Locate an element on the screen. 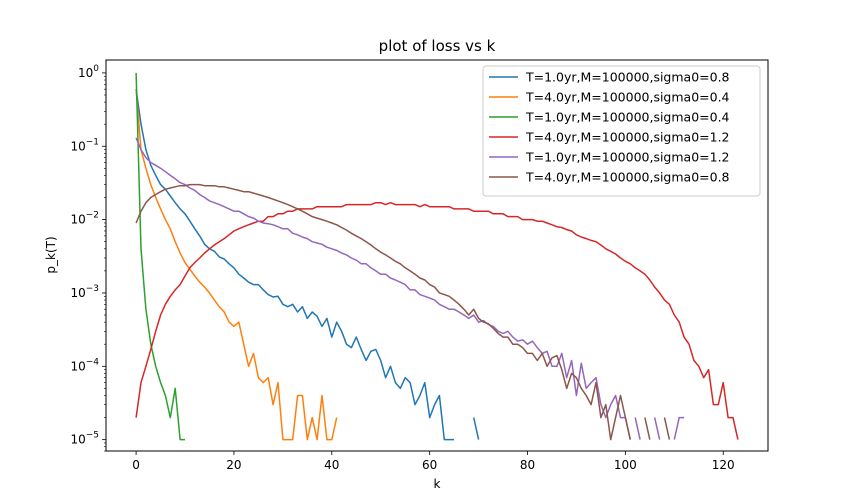 This screenshot has height=504, width=852. x-tick-label: 120 is located at coordinates (723, 465).